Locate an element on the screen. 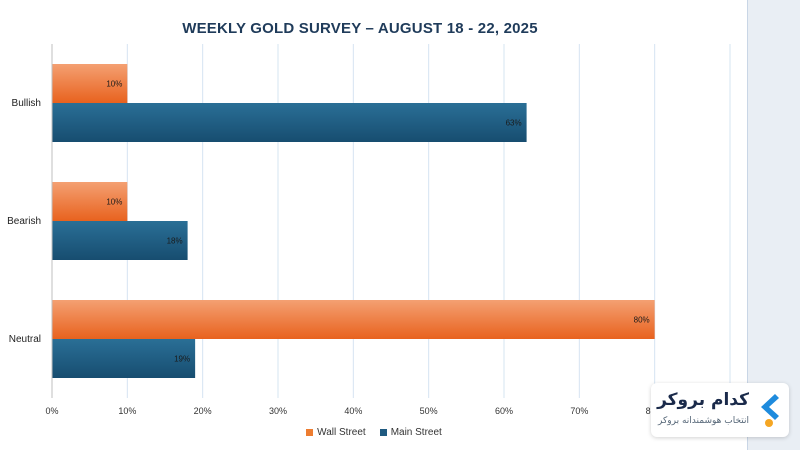 The width and height of the screenshot is (800, 450). x-tick-label: 10% is located at coordinates (127, 411).